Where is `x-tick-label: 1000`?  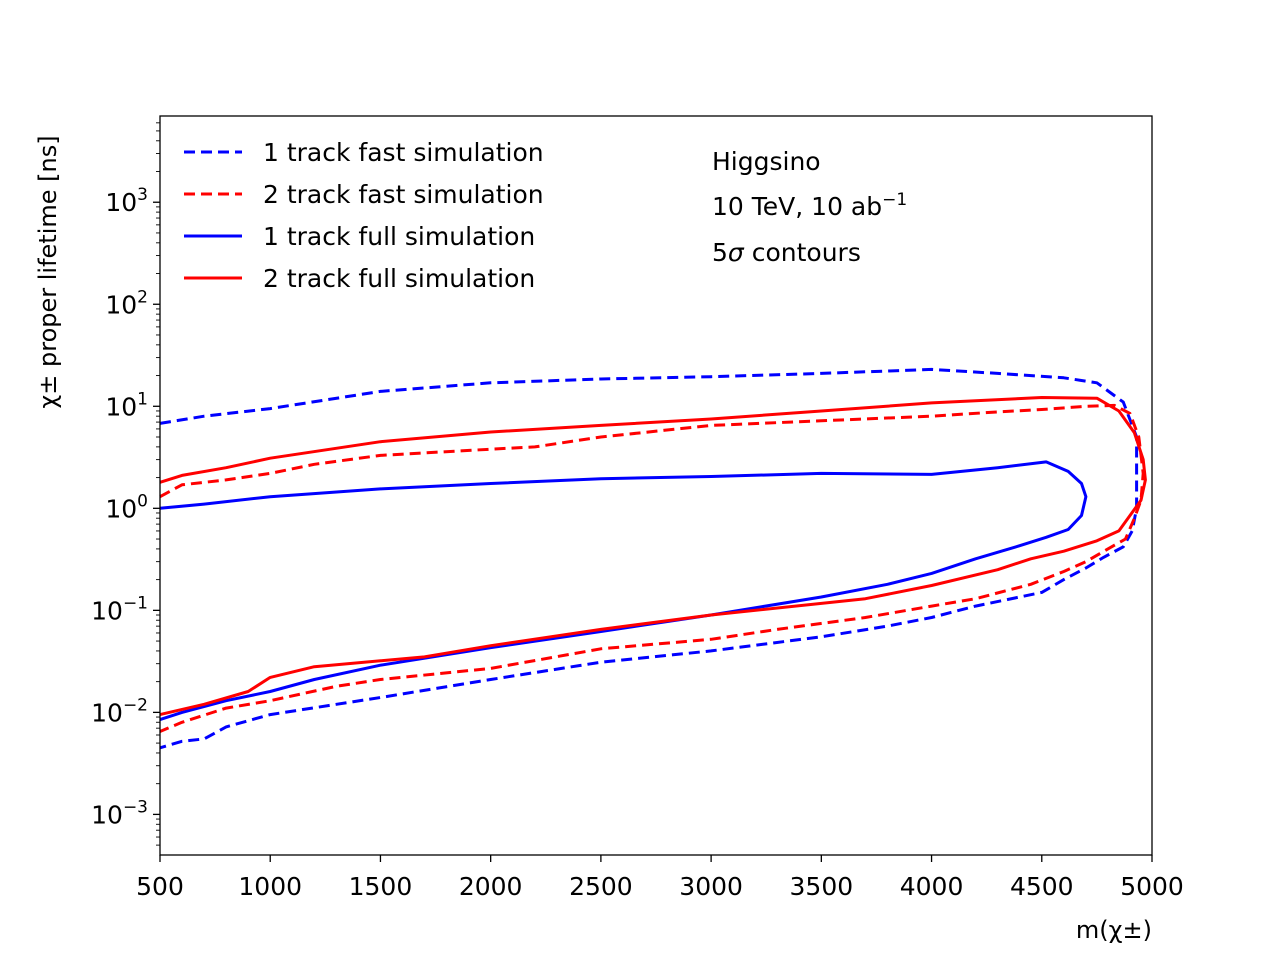 x-tick-label: 1000 is located at coordinates (270, 886).